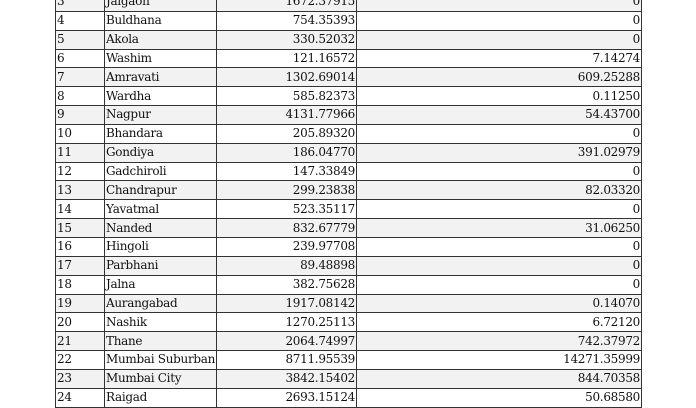  What do you see at coordinates (286, 246) in the screenshot?
I see `value-1-cell: 239.97708` at bounding box center [286, 246].